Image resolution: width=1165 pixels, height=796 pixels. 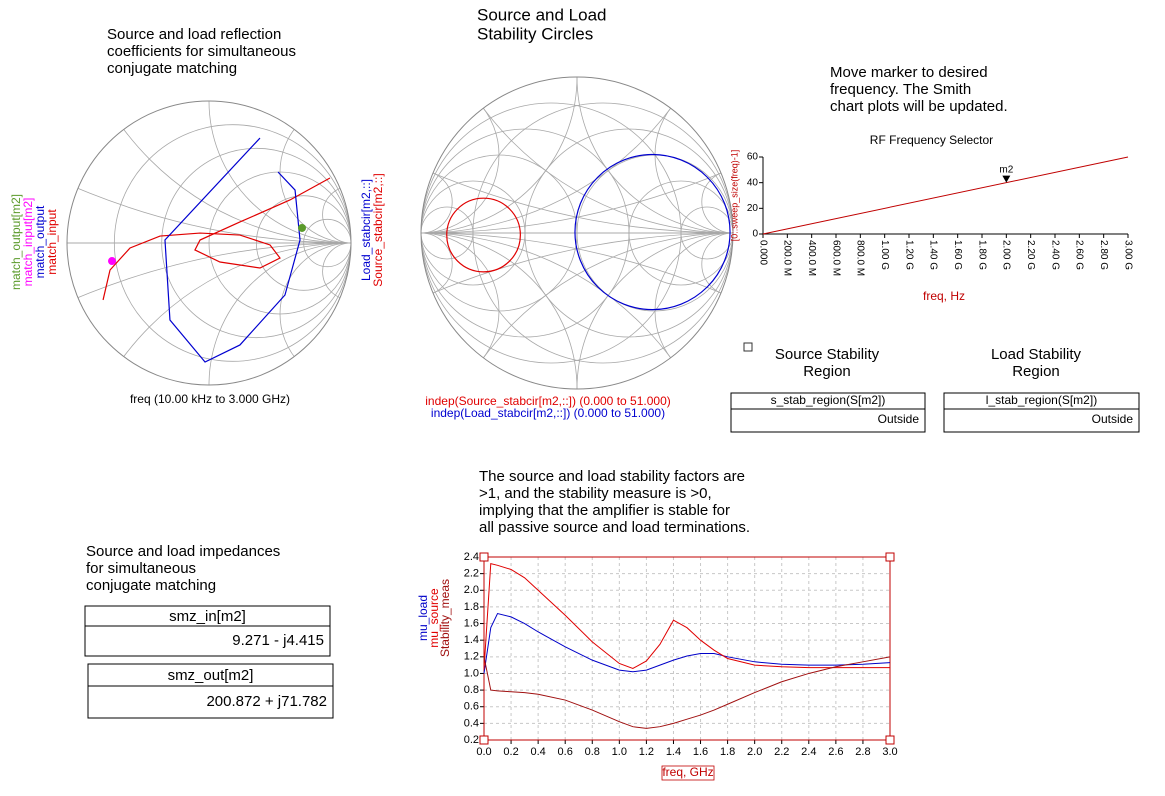 What do you see at coordinates (753, 182) in the screenshot?
I see `y-tick-label: 40` at bounding box center [753, 182].